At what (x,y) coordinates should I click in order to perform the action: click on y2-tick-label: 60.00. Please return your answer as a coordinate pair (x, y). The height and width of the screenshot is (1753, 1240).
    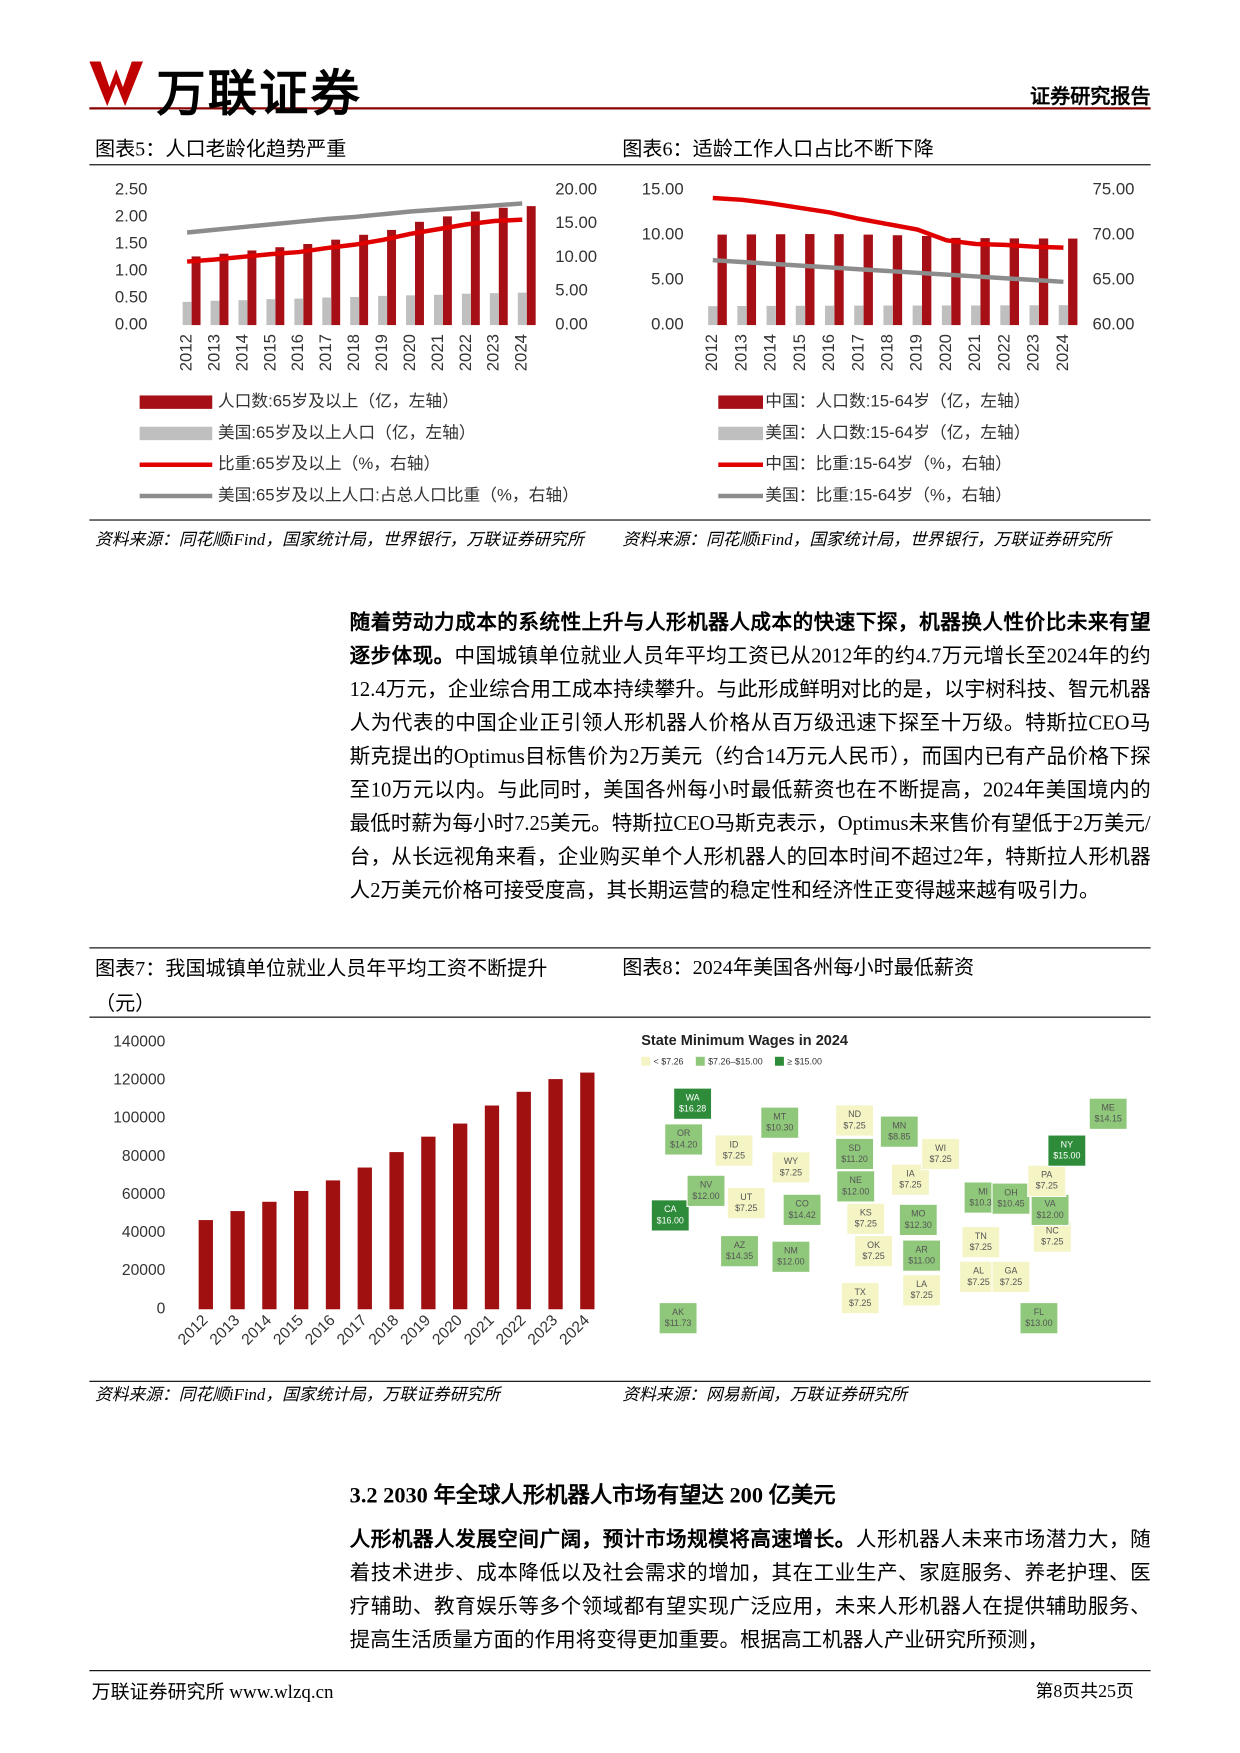
    Looking at the image, I should click on (1114, 324).